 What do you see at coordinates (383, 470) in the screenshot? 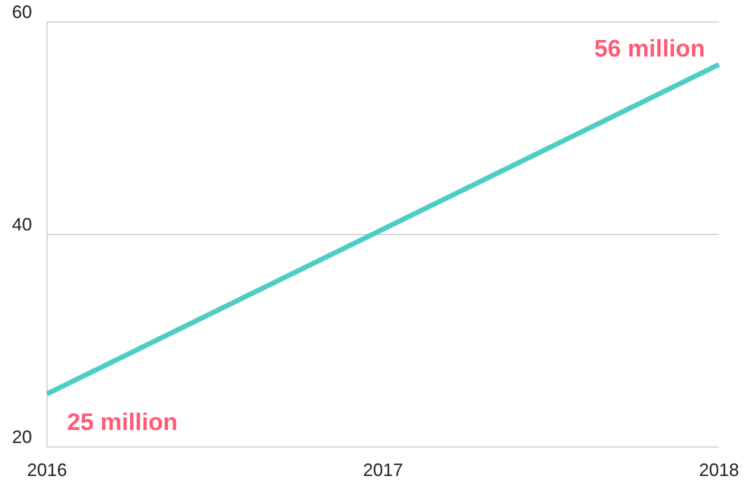
I see `x-tick-label: 2017` at bounding box center [383, 470].